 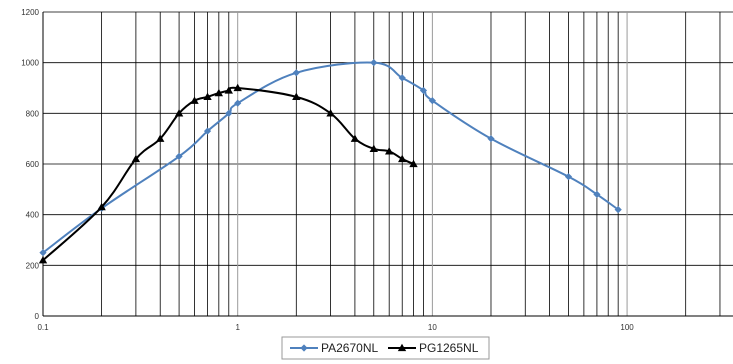 I want to click on y-tick-label: 600, so click(x=33, y=164).